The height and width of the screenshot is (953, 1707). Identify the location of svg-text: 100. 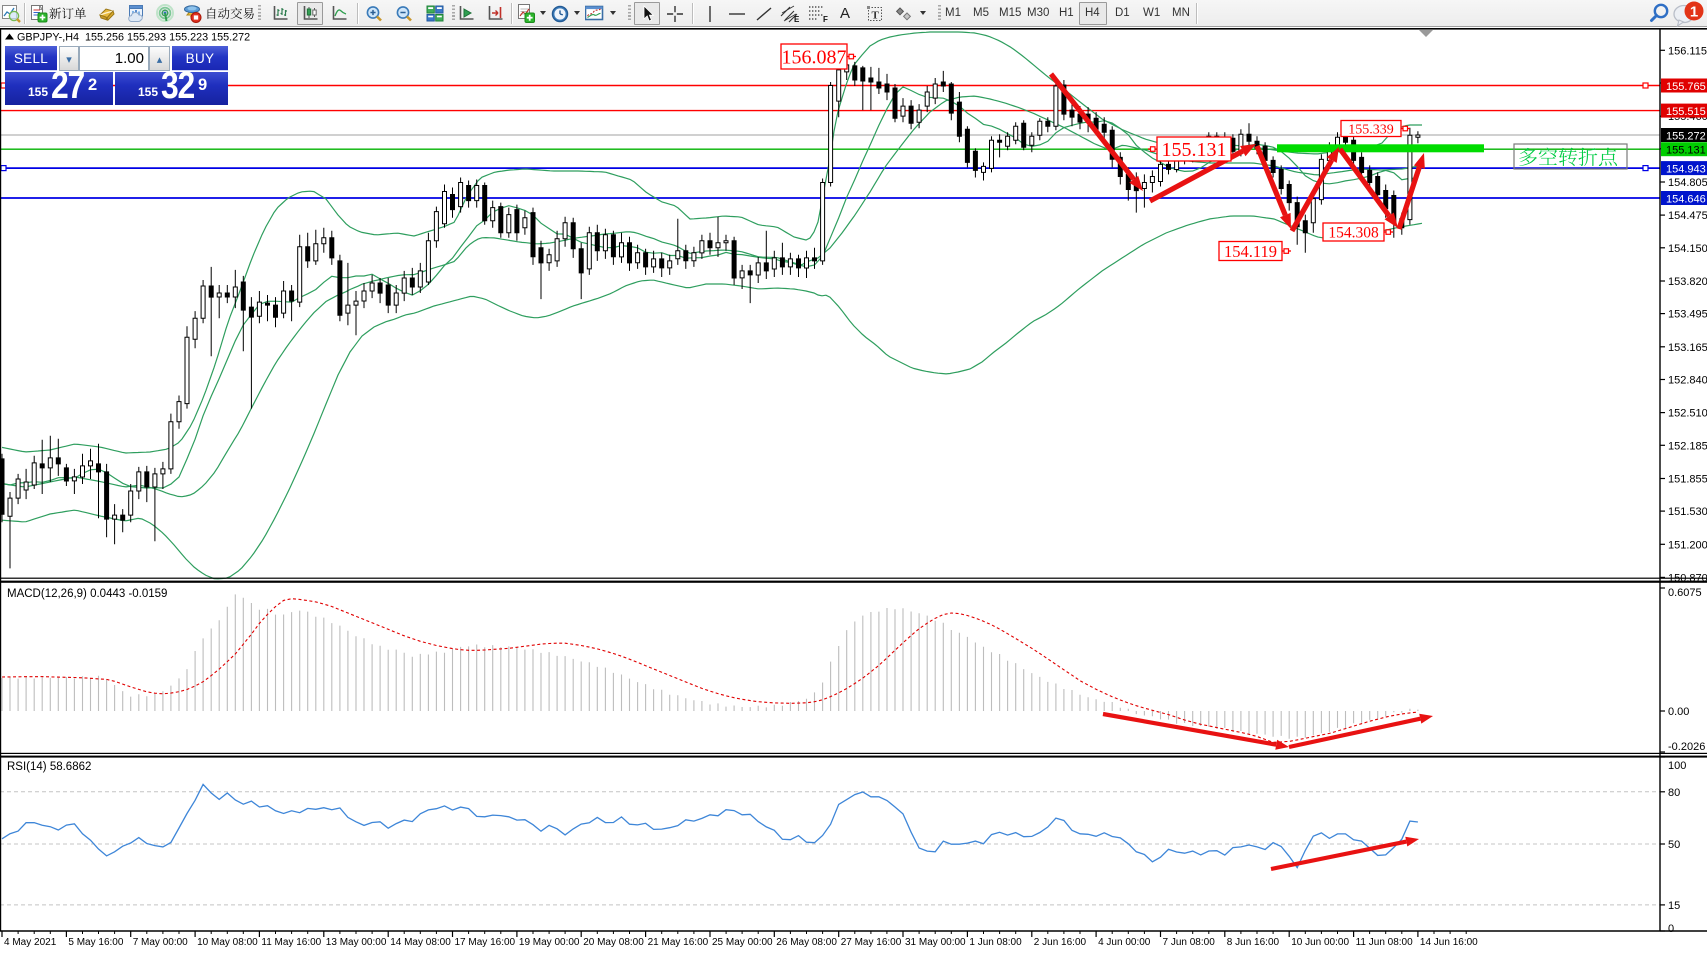
(1677, 766).